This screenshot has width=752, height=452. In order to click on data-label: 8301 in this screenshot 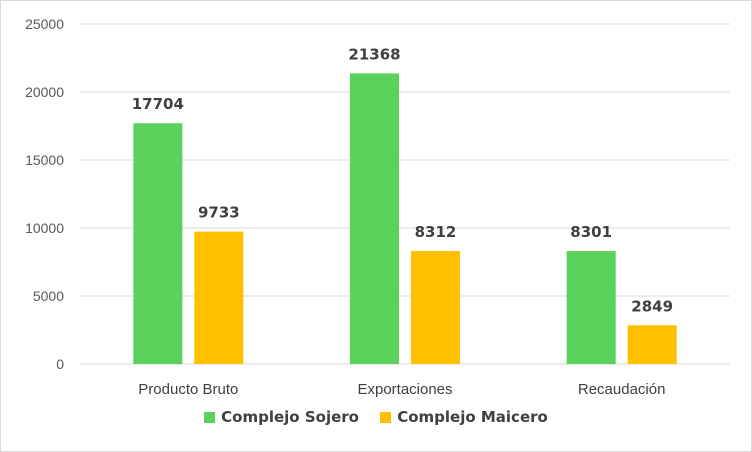, I will do `click(591, 232)`.